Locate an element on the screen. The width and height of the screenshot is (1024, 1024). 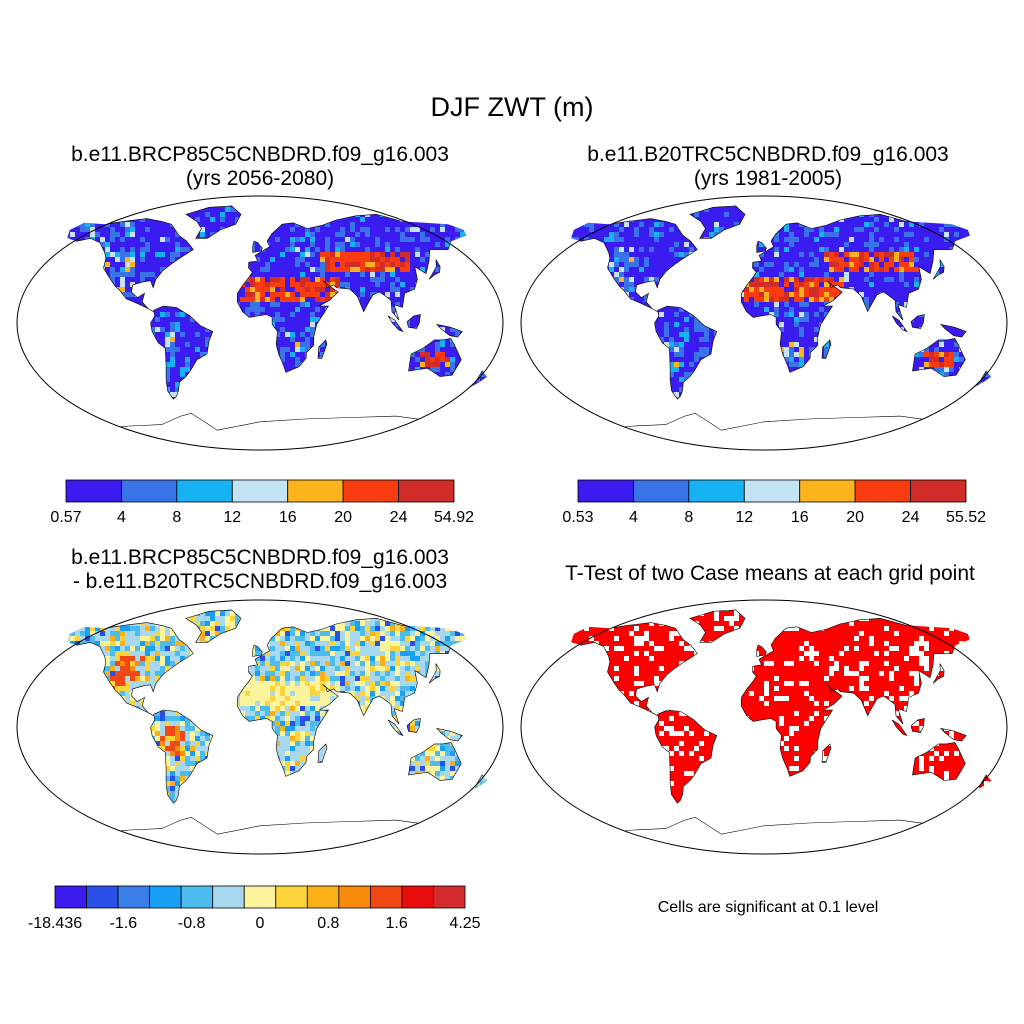
figure-title: DJF ZWT (m) is located at coordinates (512, 107).